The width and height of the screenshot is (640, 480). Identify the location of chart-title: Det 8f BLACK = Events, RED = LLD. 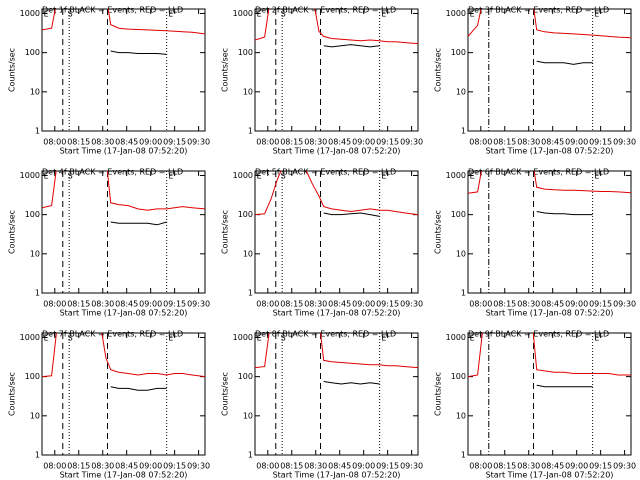
(325, 334).